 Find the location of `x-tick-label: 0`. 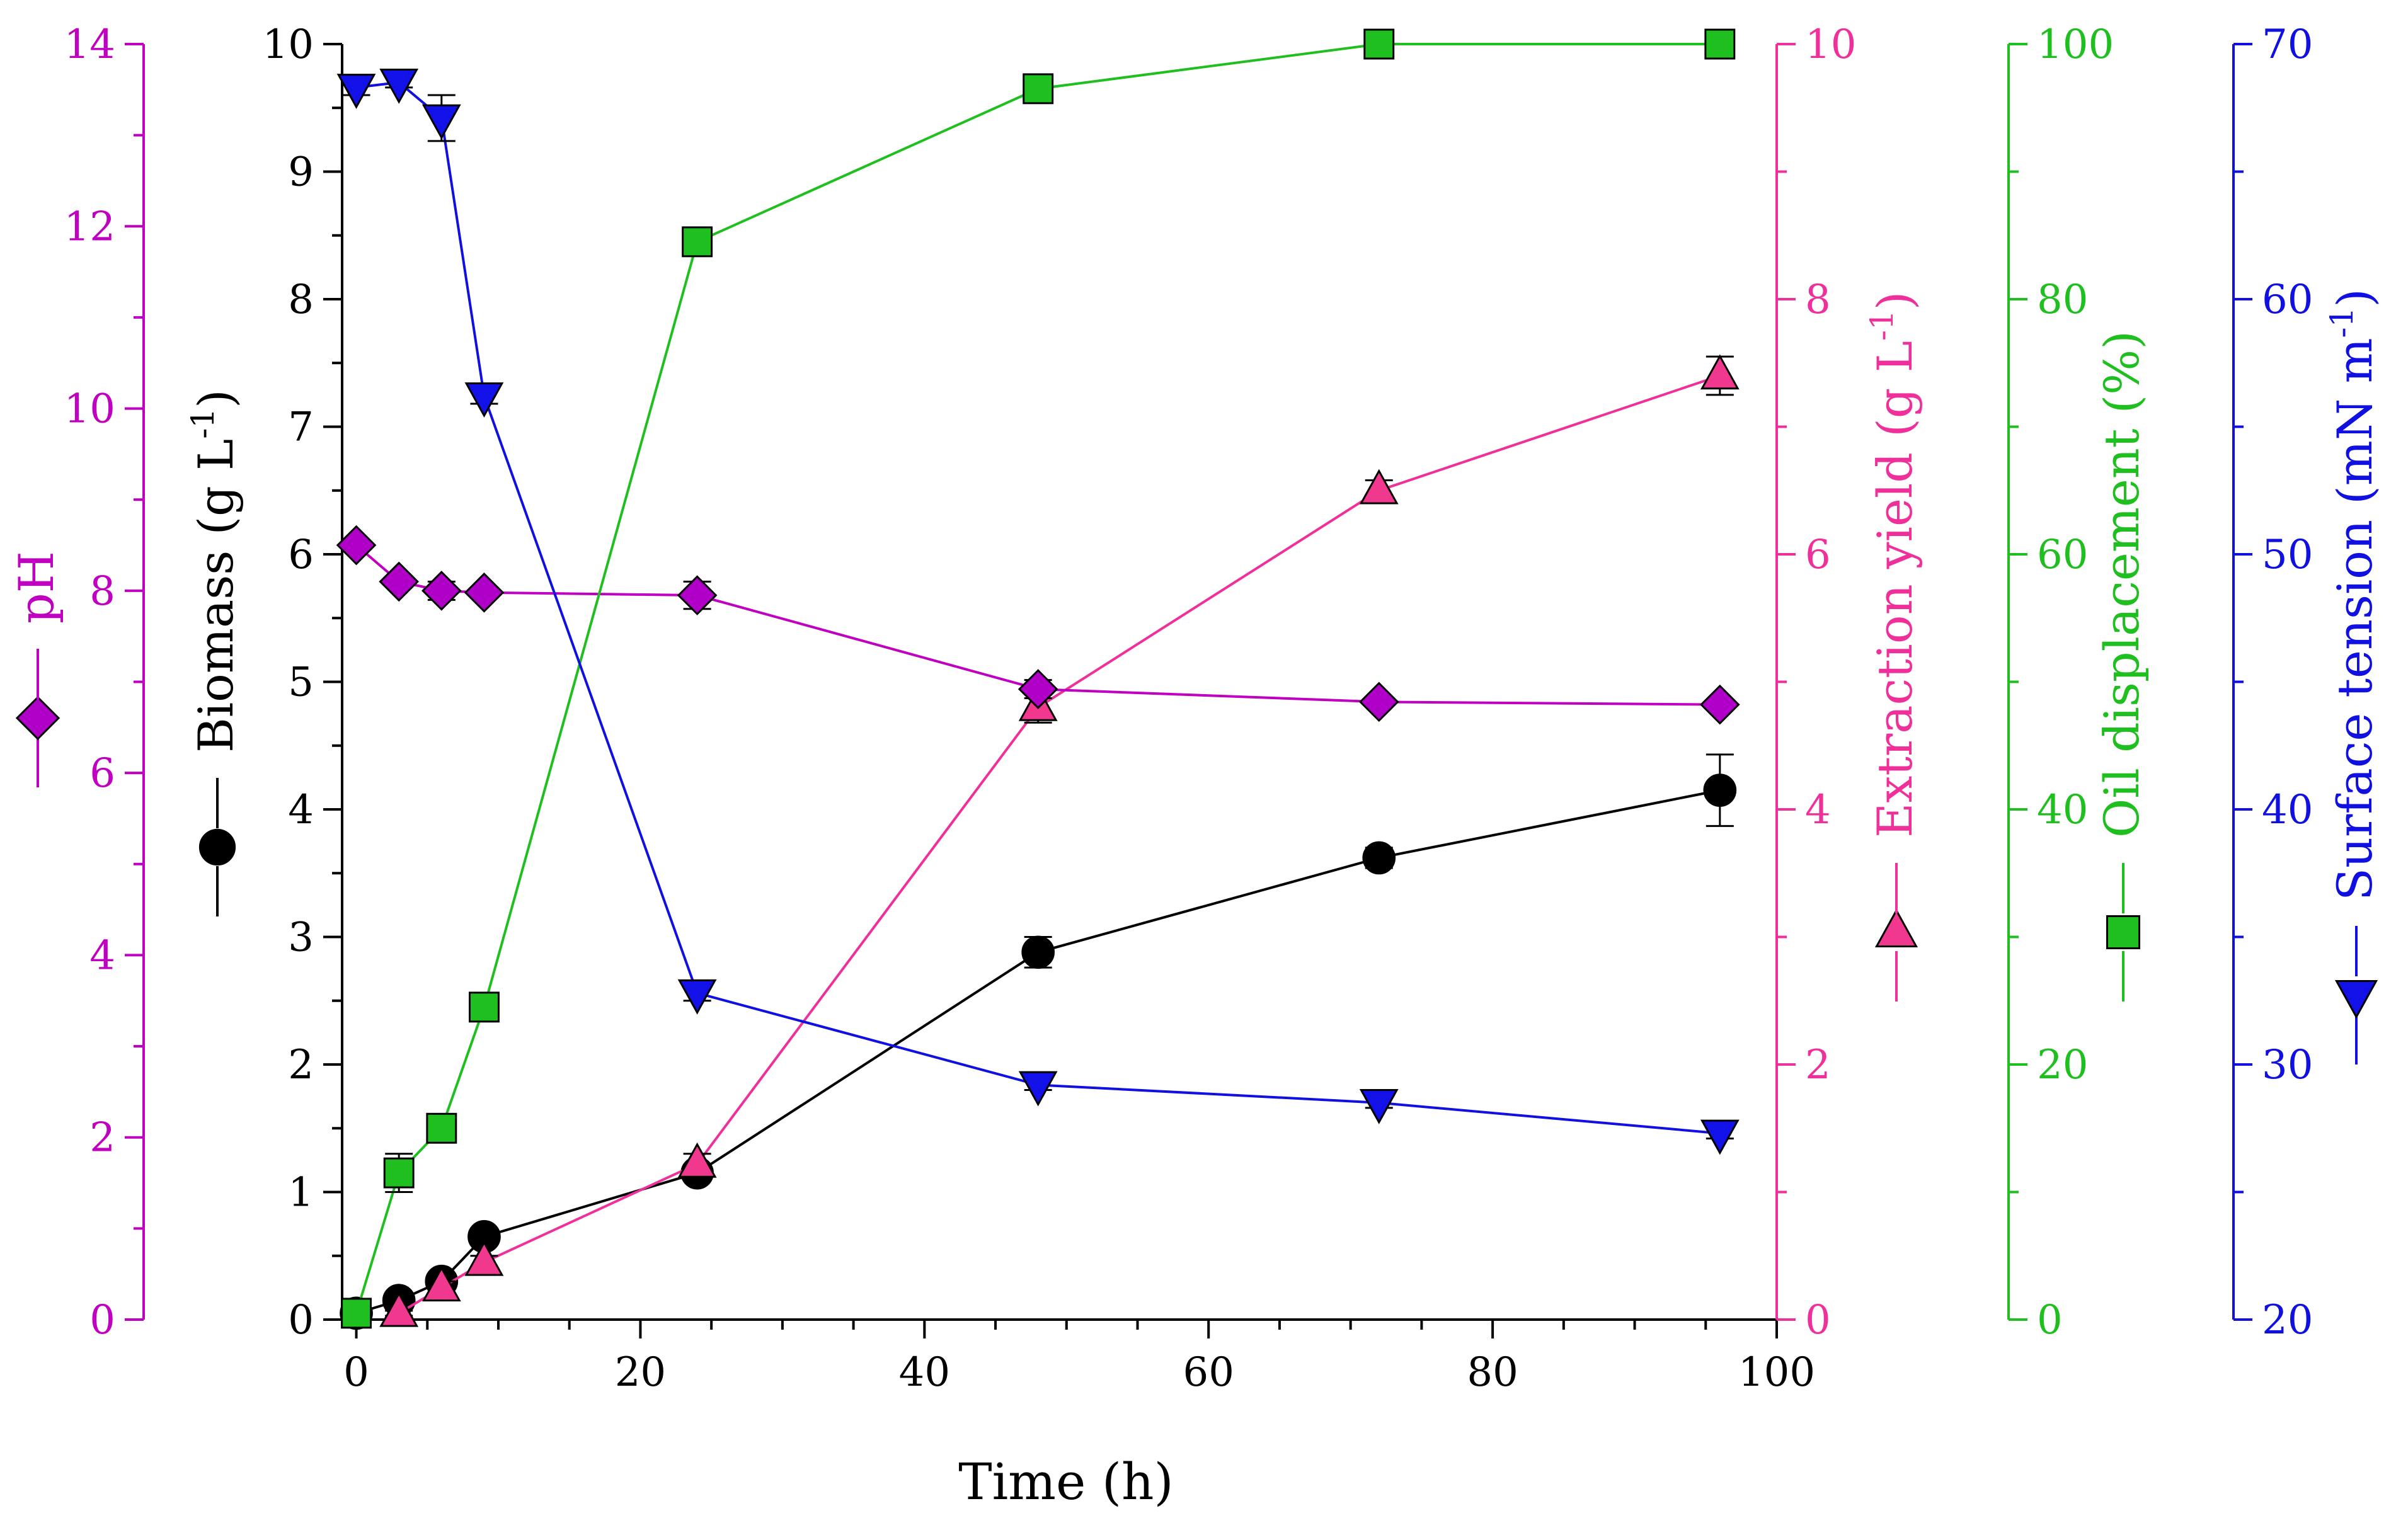

x-tick-label: 0 is located at coordinates (356, 1372).